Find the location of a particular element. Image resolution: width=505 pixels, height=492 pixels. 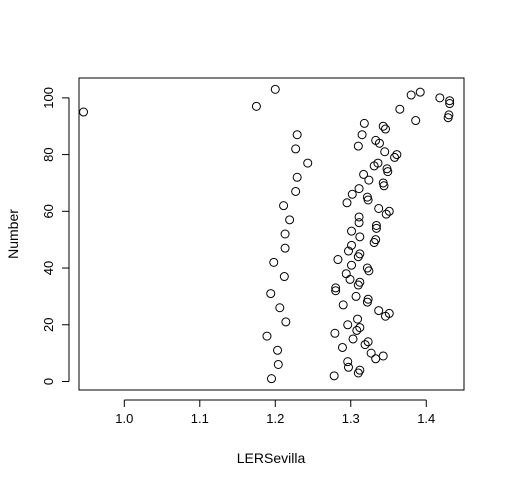

y-tick-label: 40 is located at coordinates (48, 268).